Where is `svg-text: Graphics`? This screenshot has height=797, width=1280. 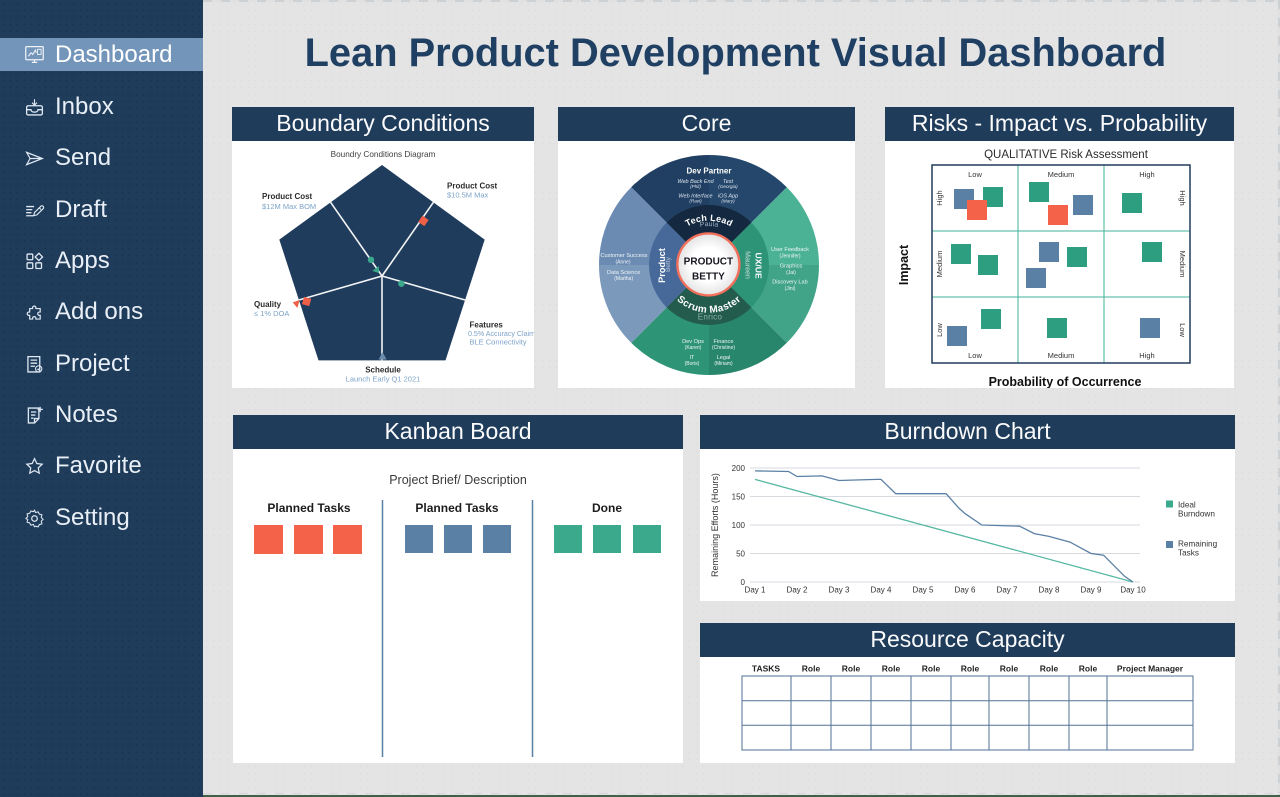 svg-text: Graphics is located at coordinates (791, 267).